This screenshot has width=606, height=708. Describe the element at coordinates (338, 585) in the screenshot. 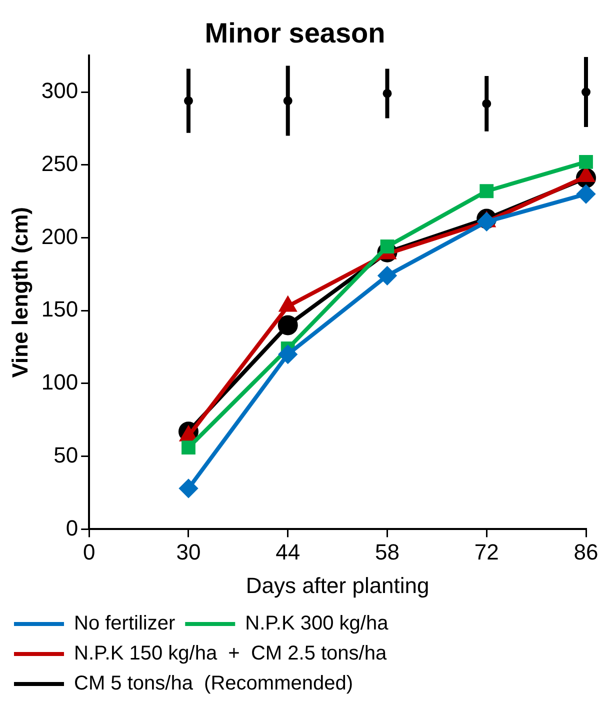

I see `x-axis-title: Days after planting` at that location.